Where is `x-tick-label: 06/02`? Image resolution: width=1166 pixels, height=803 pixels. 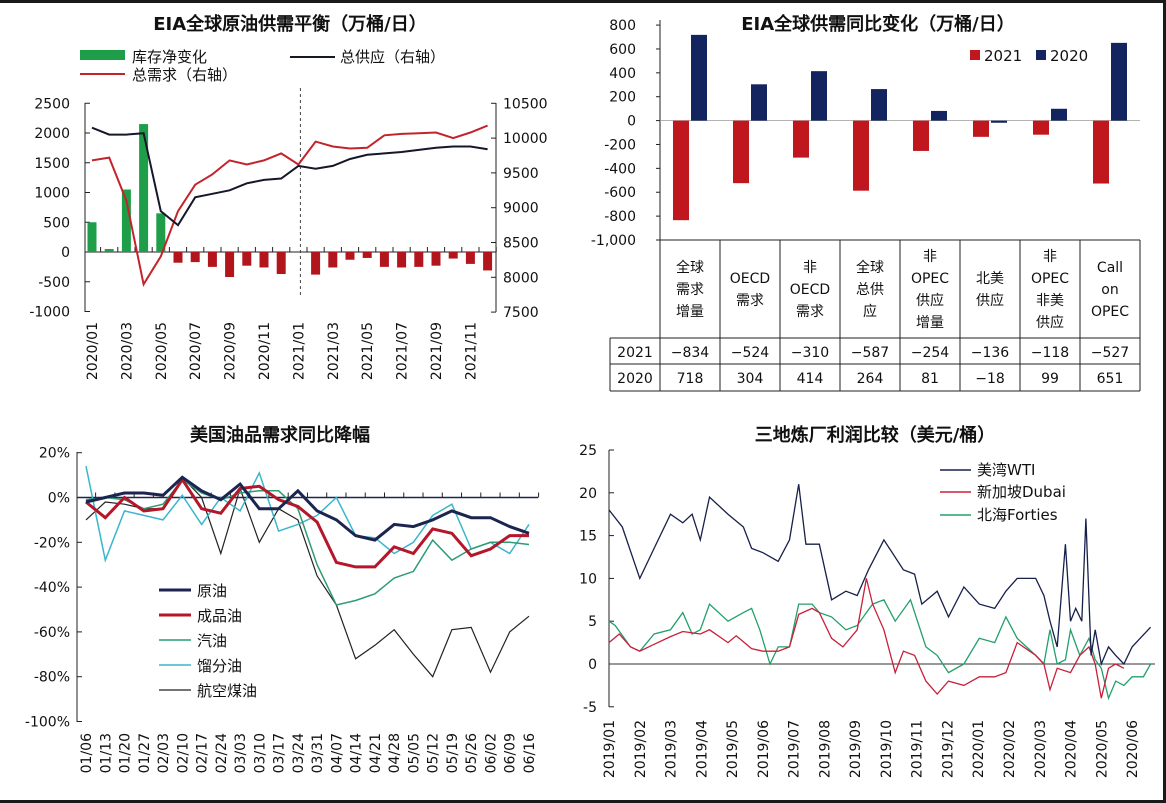 x-tick-label: 06/02 is located at coordinates (491, 753).